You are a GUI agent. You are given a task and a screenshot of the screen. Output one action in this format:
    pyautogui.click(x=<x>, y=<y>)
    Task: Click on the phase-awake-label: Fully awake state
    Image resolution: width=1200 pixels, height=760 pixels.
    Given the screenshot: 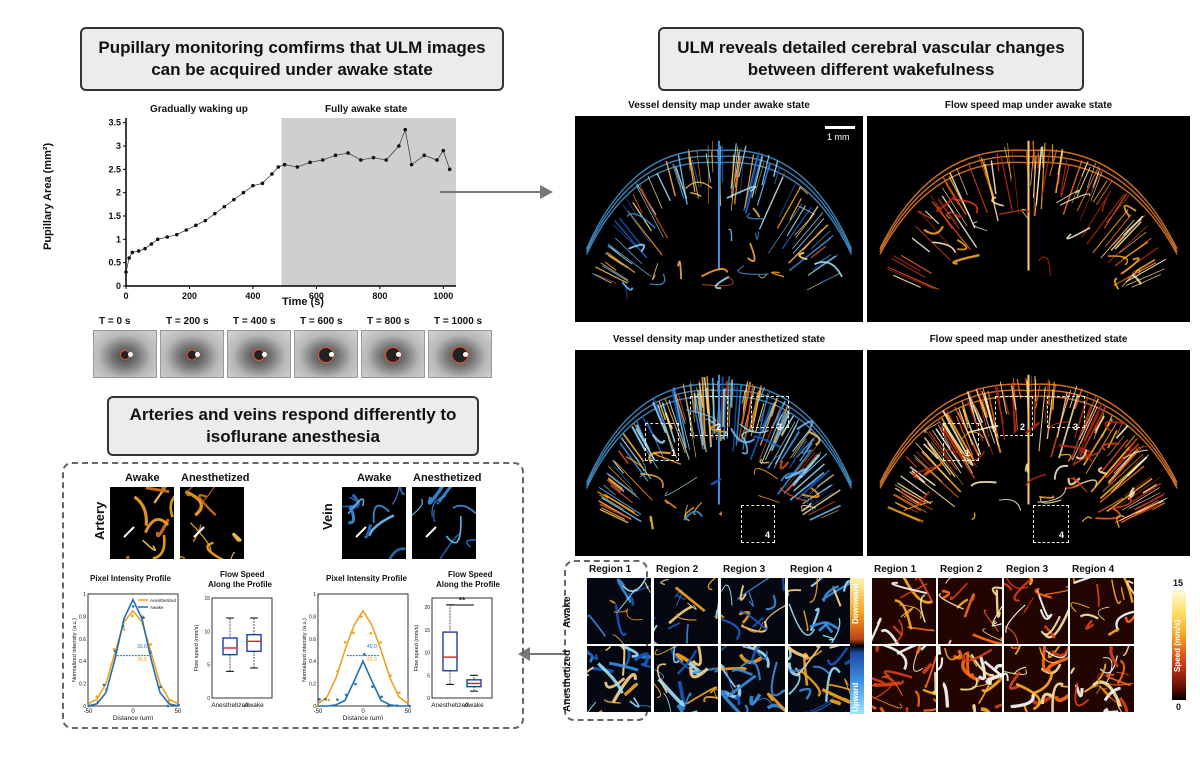 What is the action you would take?
    pyautogui.click(x=366, y=109)
    